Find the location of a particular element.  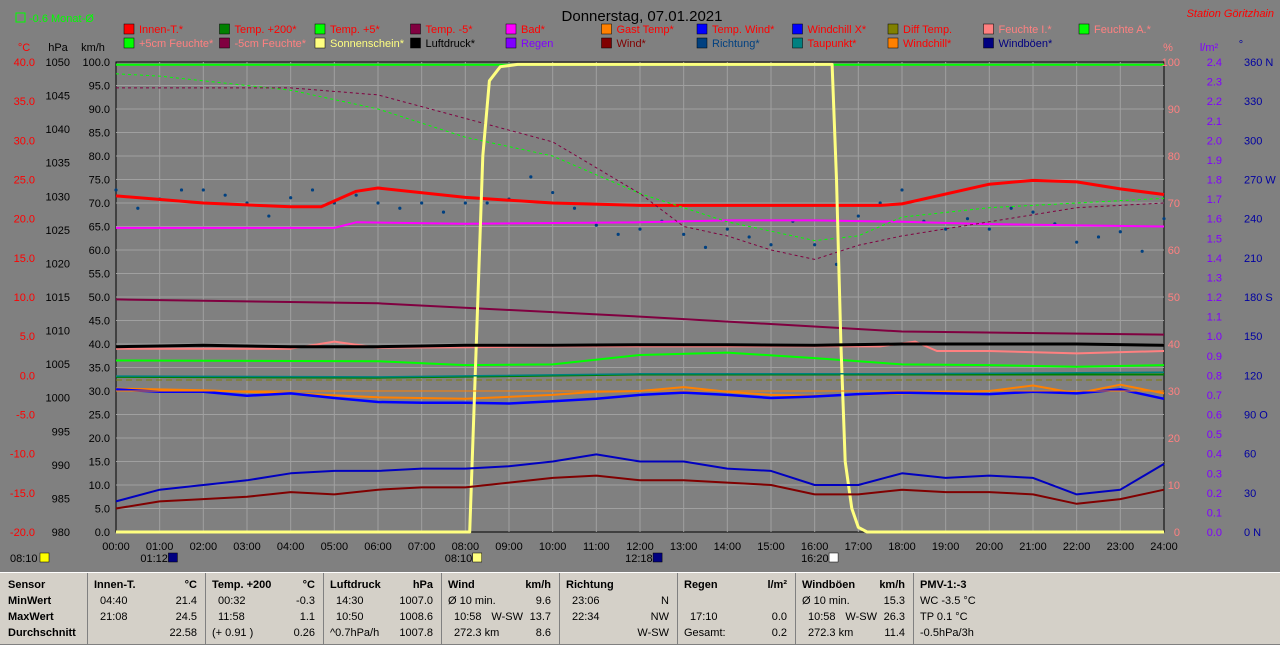

y-tick-label-direction: 300 is located at coordinates (1253, 141).